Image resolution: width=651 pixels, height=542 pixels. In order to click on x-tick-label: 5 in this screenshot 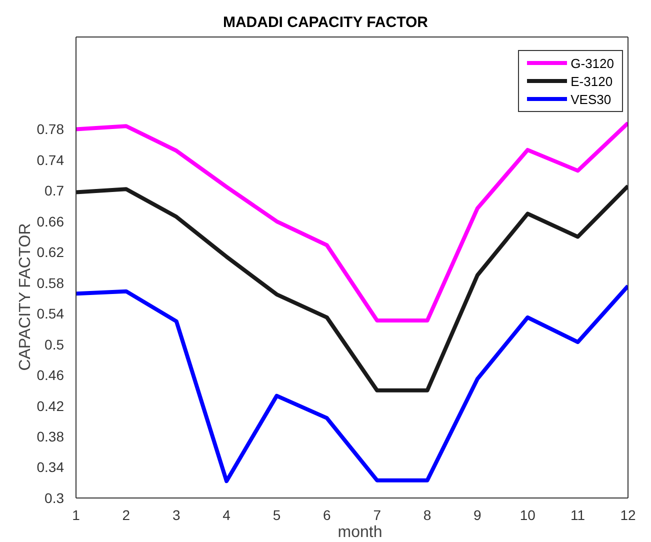, I will do `click(276, 514)`.